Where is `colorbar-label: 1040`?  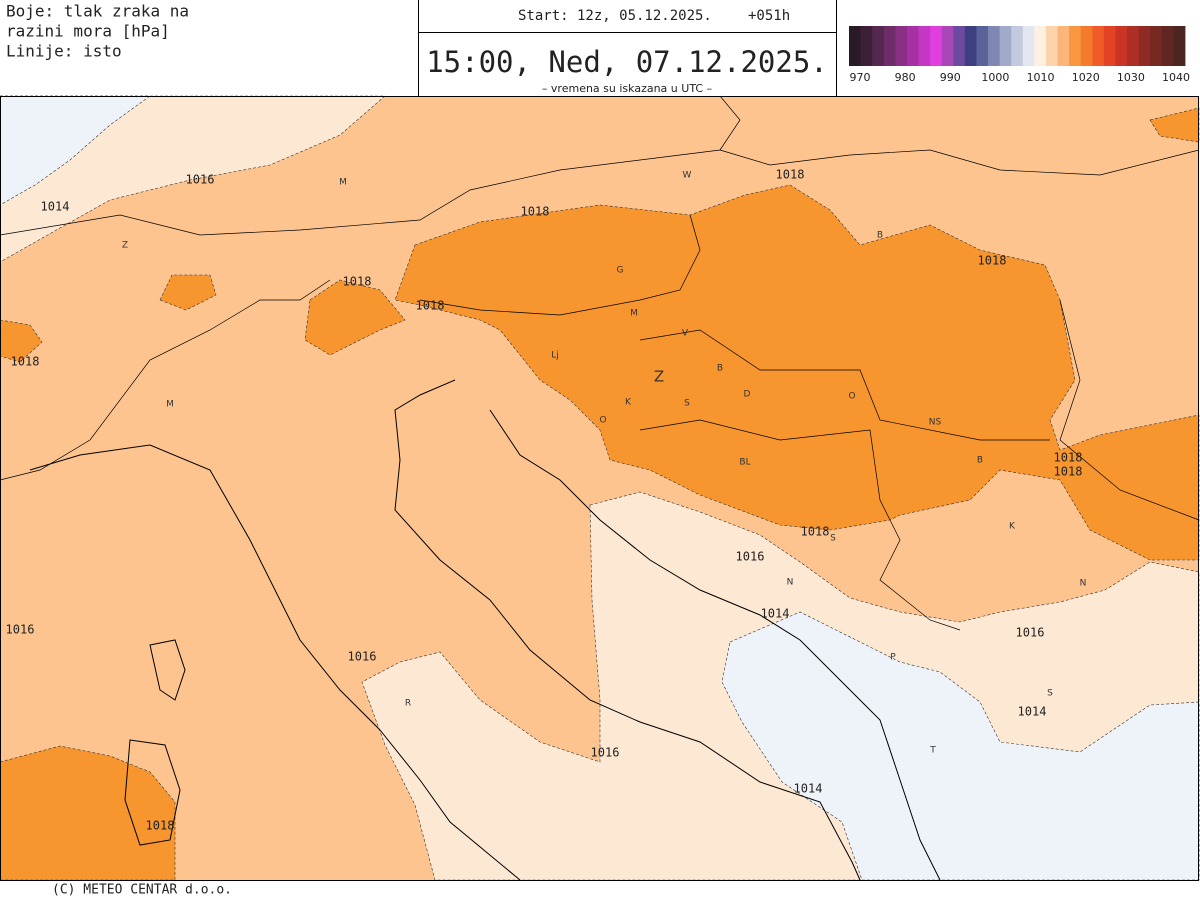 colorbar-label: 1040 is located at coordinates (1176, 77).